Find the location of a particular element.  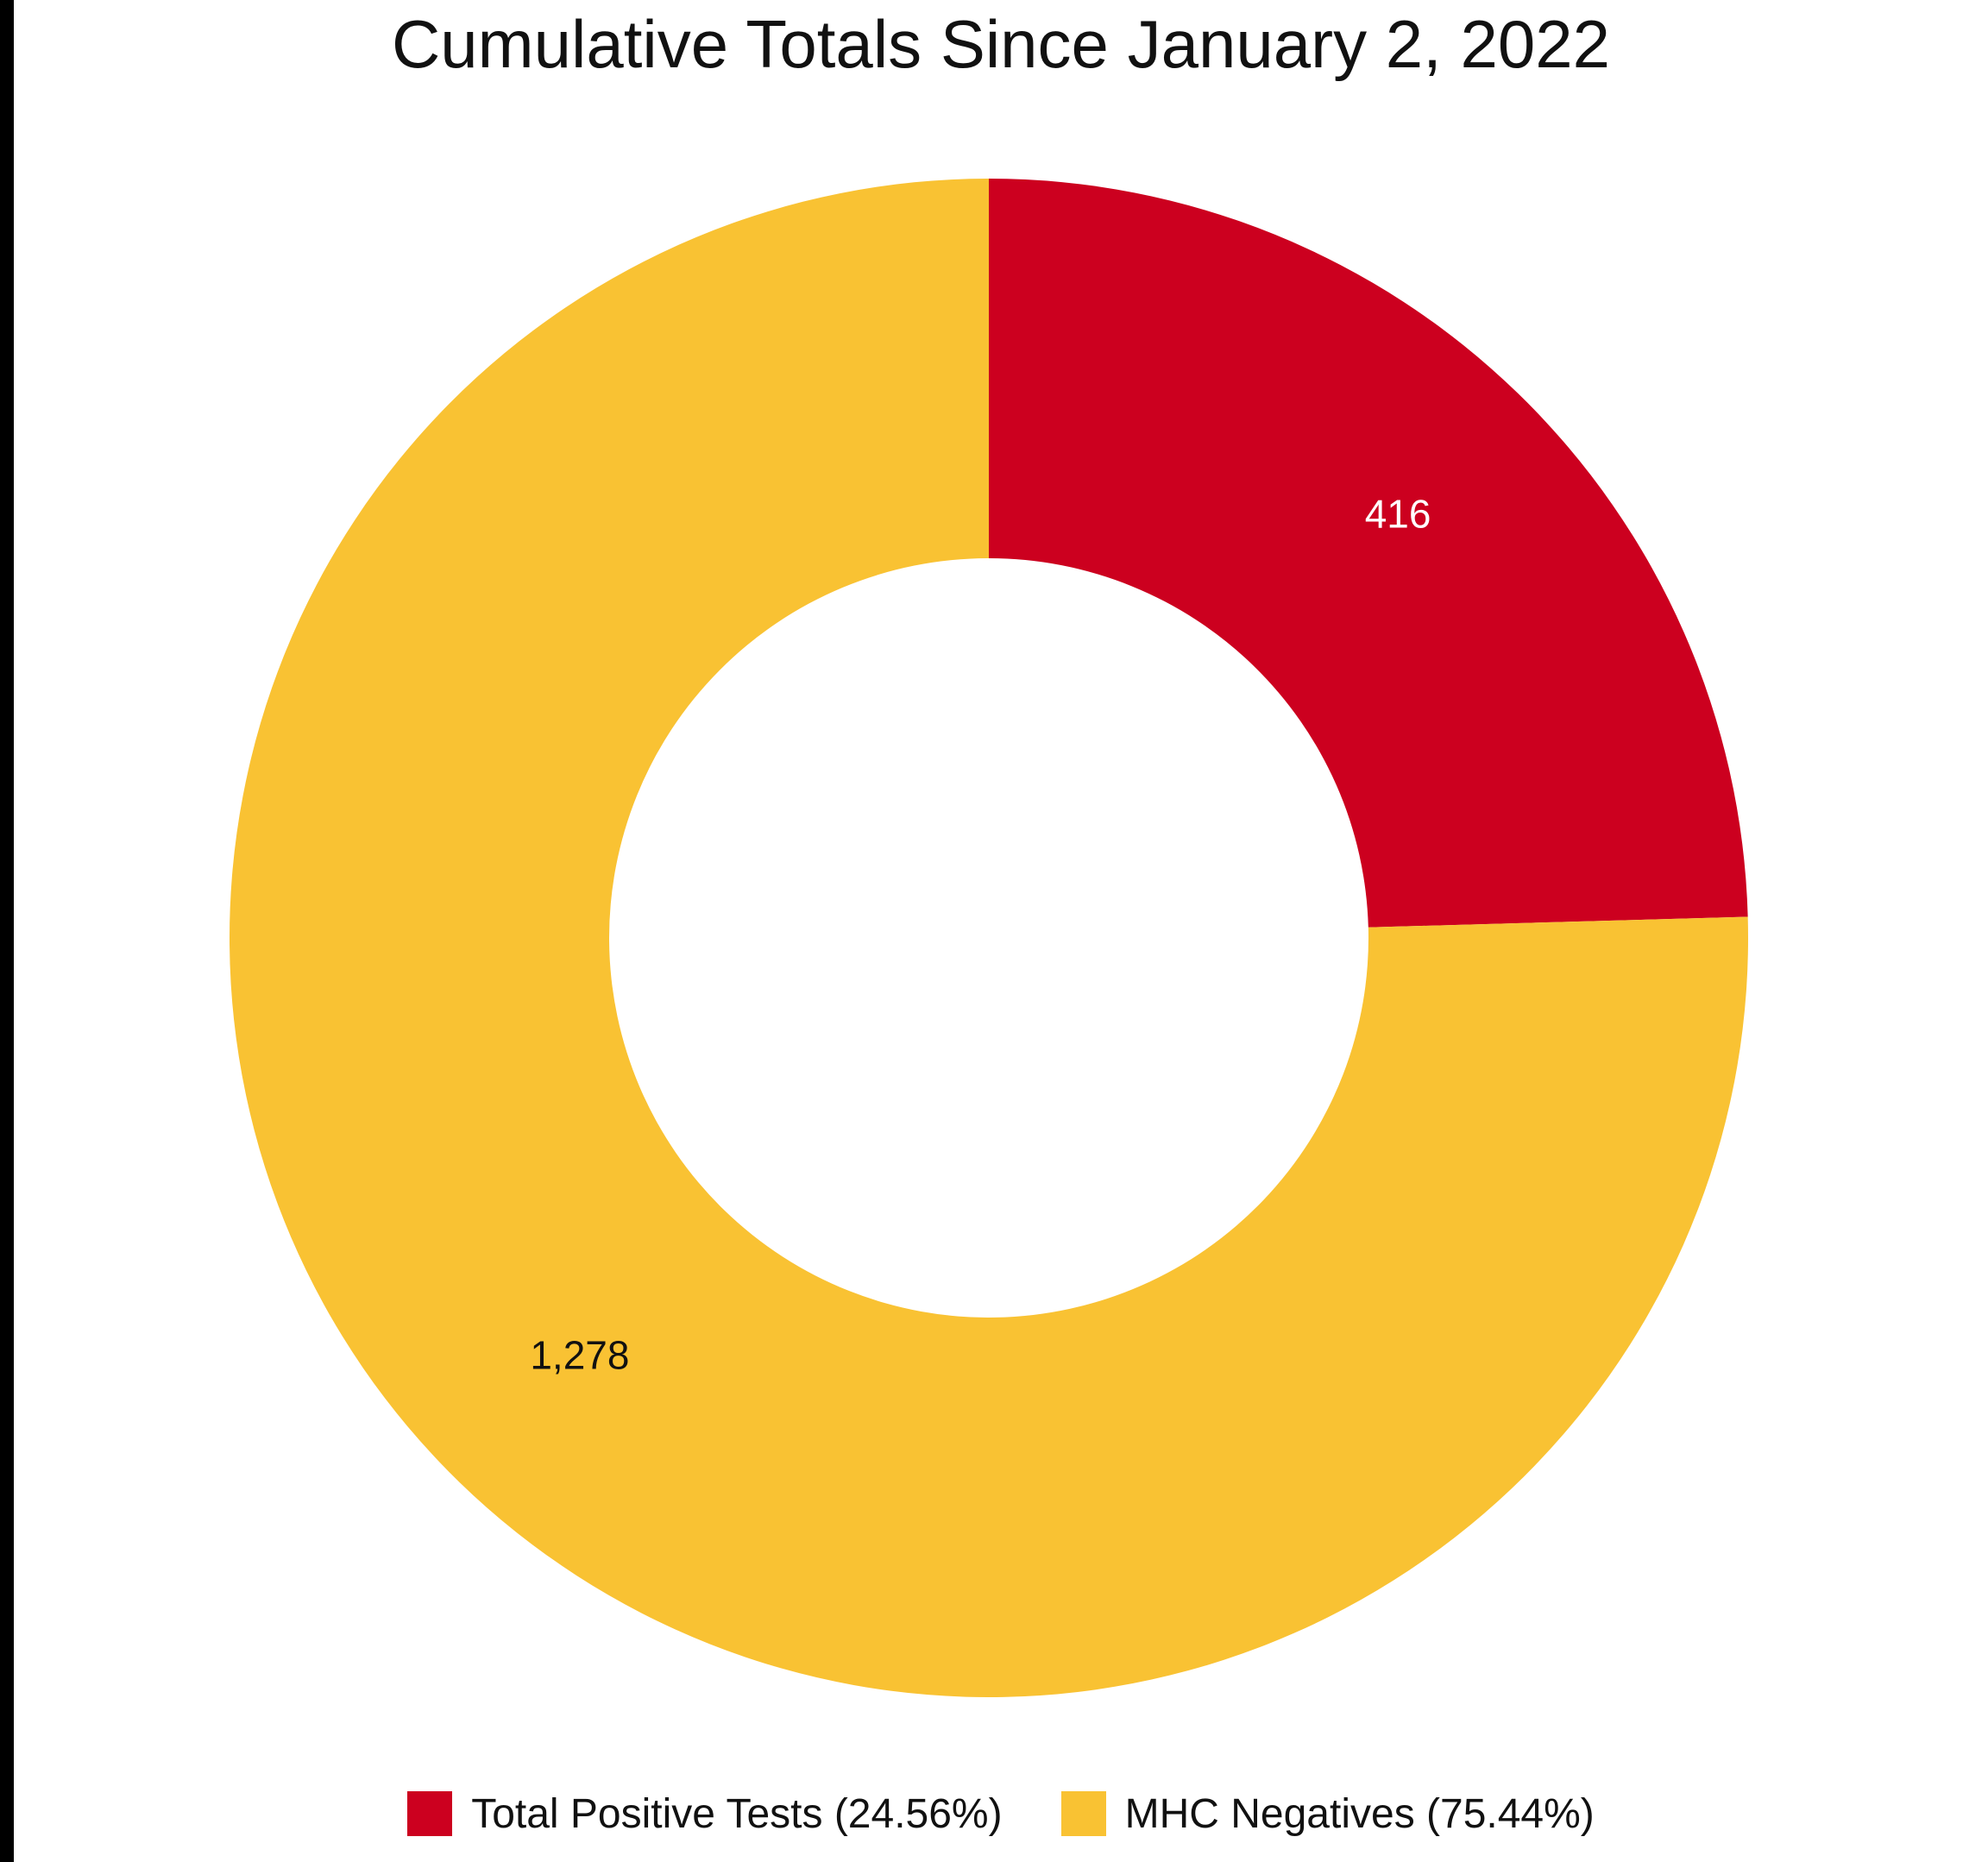

legend-item-positive: Total Positive Tests (24.56%) is located at coordinates (705, 1814).